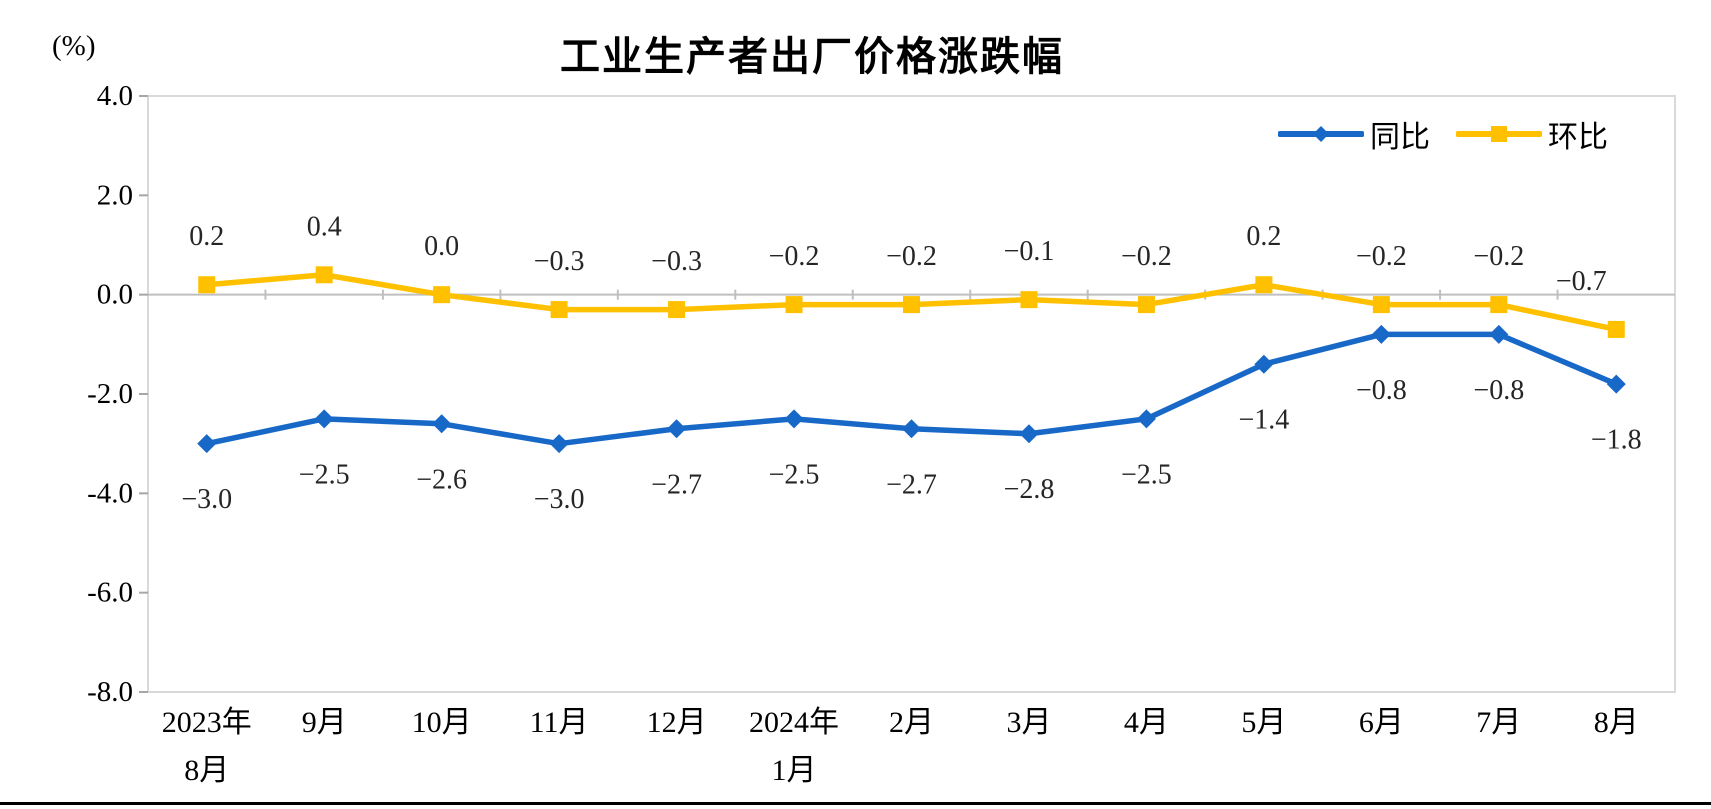 The image size is (1711, 809). Describe the element at coordinates (441, 479) in the screenshot. I see `yoy-data-label: −2.6` at that location.